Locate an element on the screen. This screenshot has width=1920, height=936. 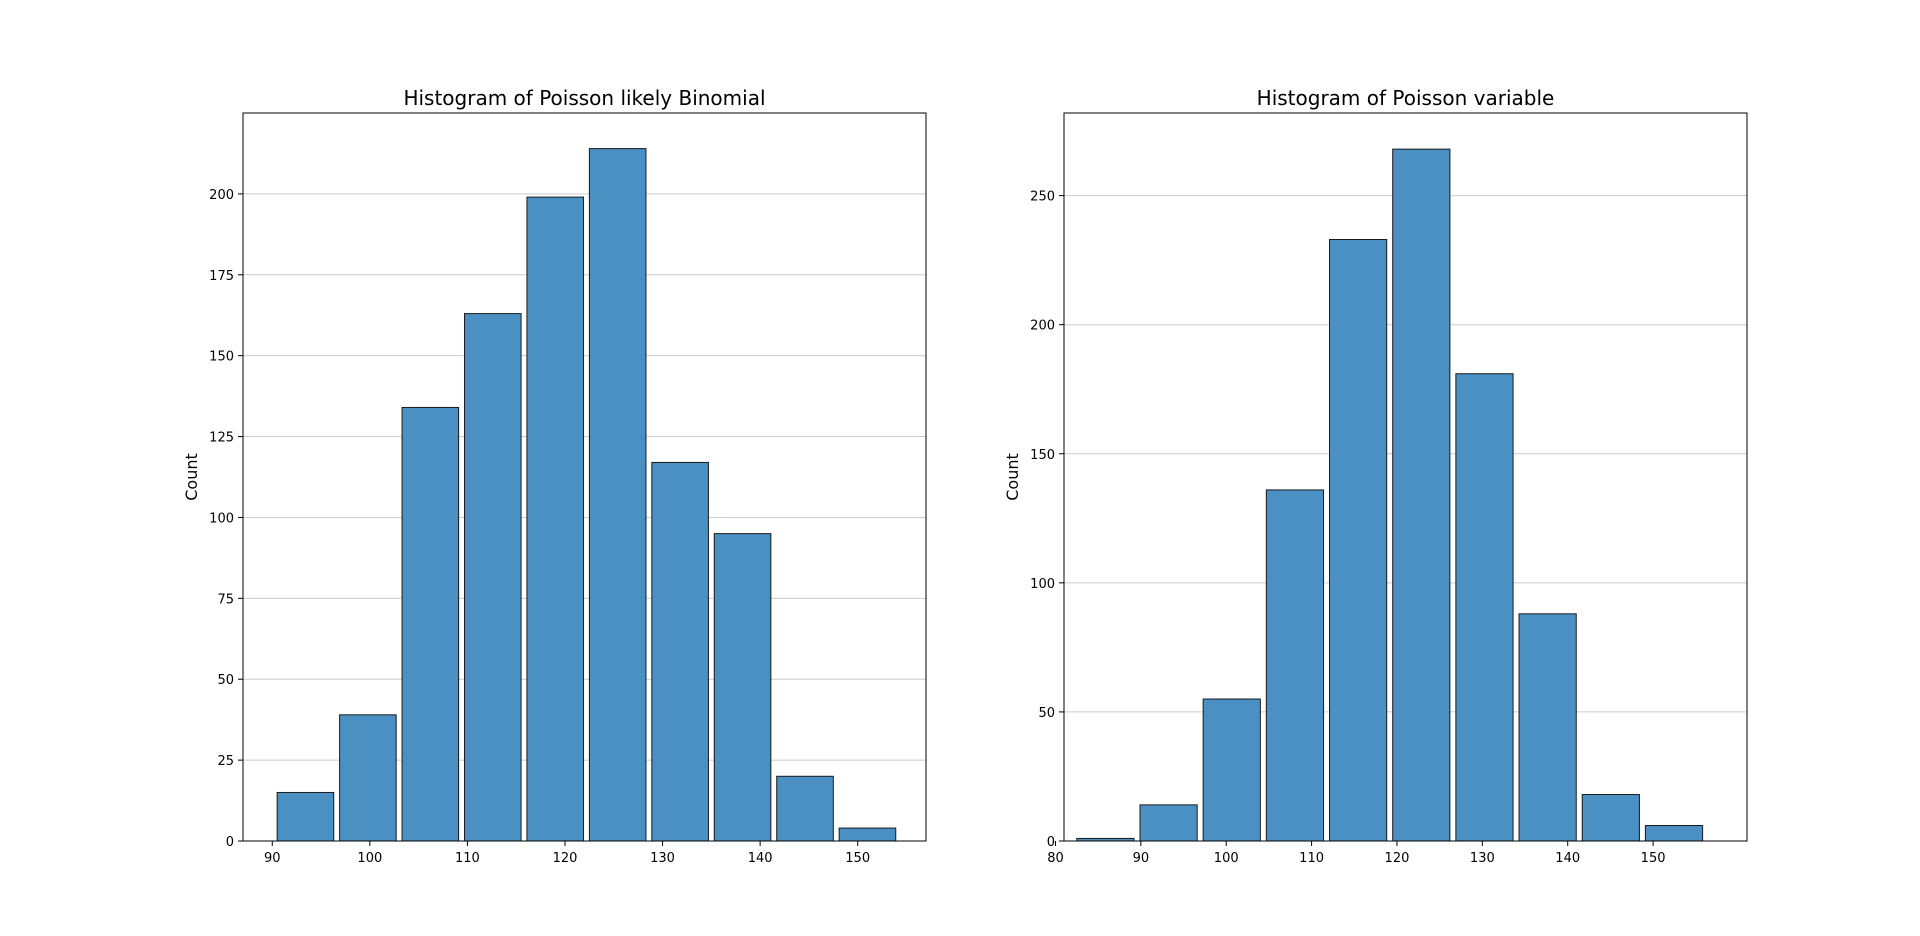
y-tick-label: 125 is located at coordinates (221, 438).